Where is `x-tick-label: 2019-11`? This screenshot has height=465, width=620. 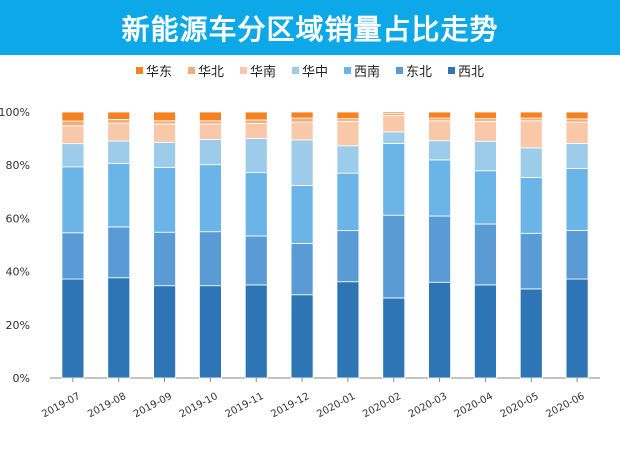 x-tick-label: 2019-11 is located at coordinates (245, 405).